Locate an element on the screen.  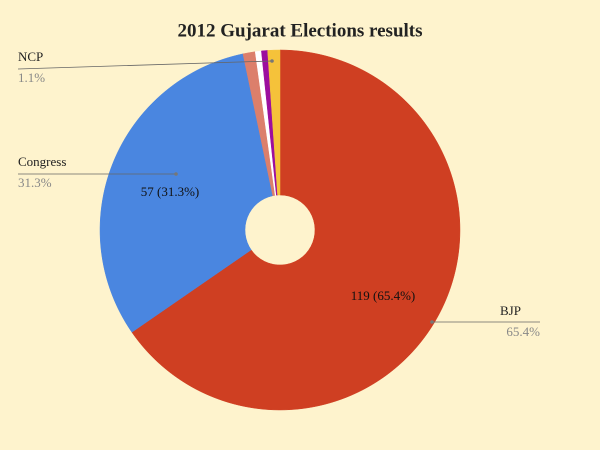
slice-percent: 1.1% is located at coordinates (31, 77).